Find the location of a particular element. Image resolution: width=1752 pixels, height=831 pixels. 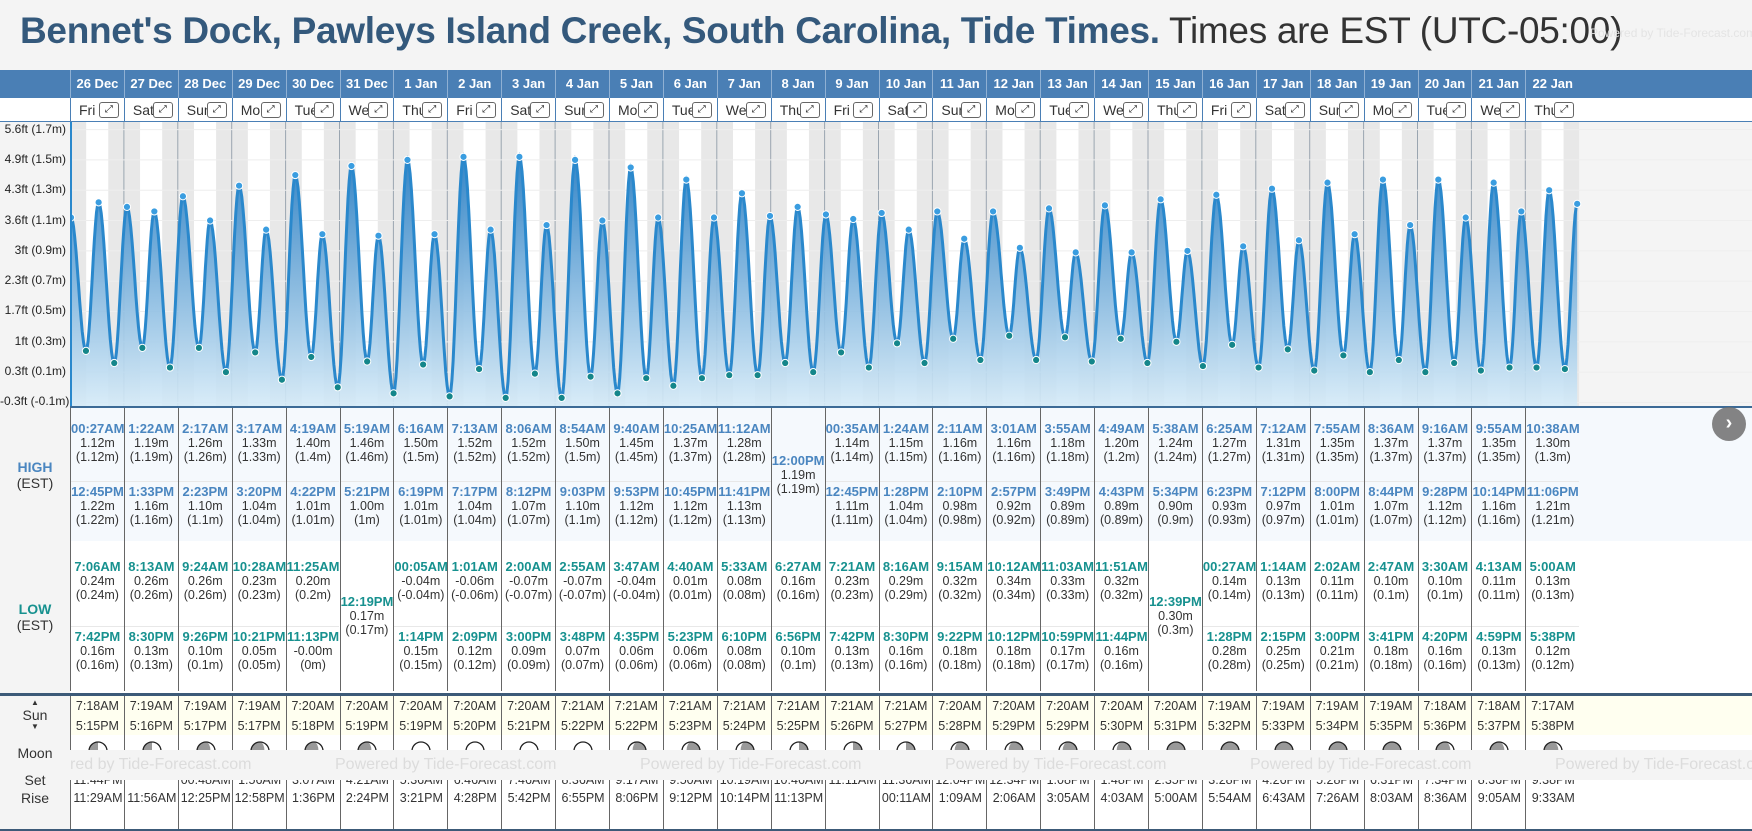

weekday-label: Sat is located at coordinates (143, 110).